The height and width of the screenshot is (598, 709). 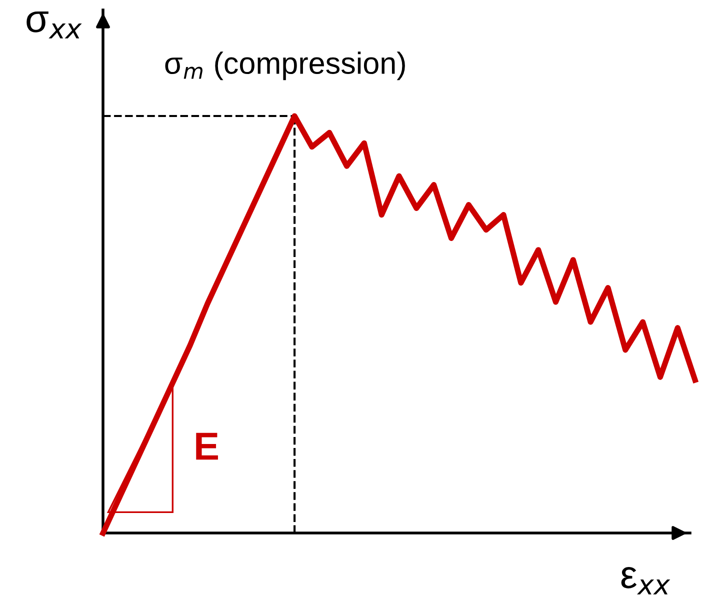 What do you see at coordinates (54, 24) in the screenshot?
I see `y-axis-title: σ$_{xx}$` at bounding box center [54, 24].